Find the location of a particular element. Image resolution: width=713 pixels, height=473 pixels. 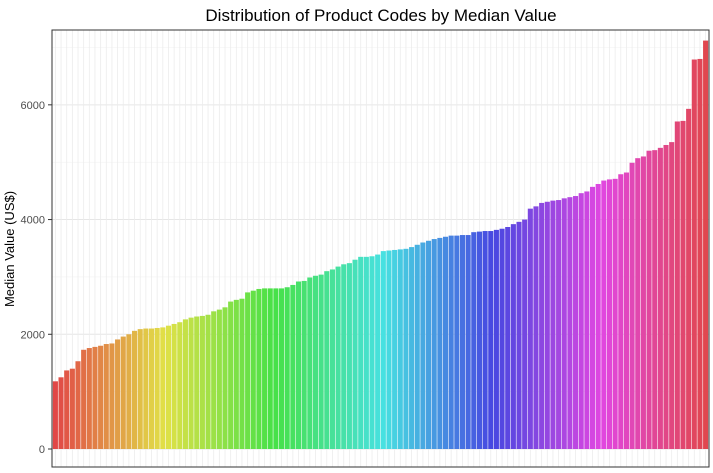

y-axis-ticks: 0 2000 4000 6000 is located at coordinates (36, 278).